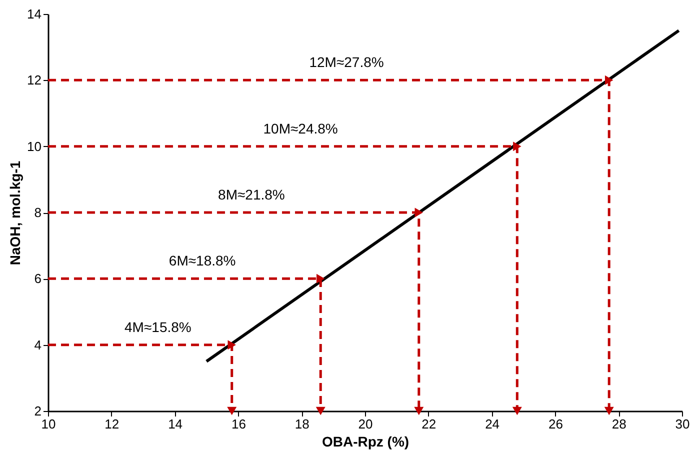 The image size is (698, 457). I want to click on x-axis-title: OBA-Rpz (%), so click(366, 442).